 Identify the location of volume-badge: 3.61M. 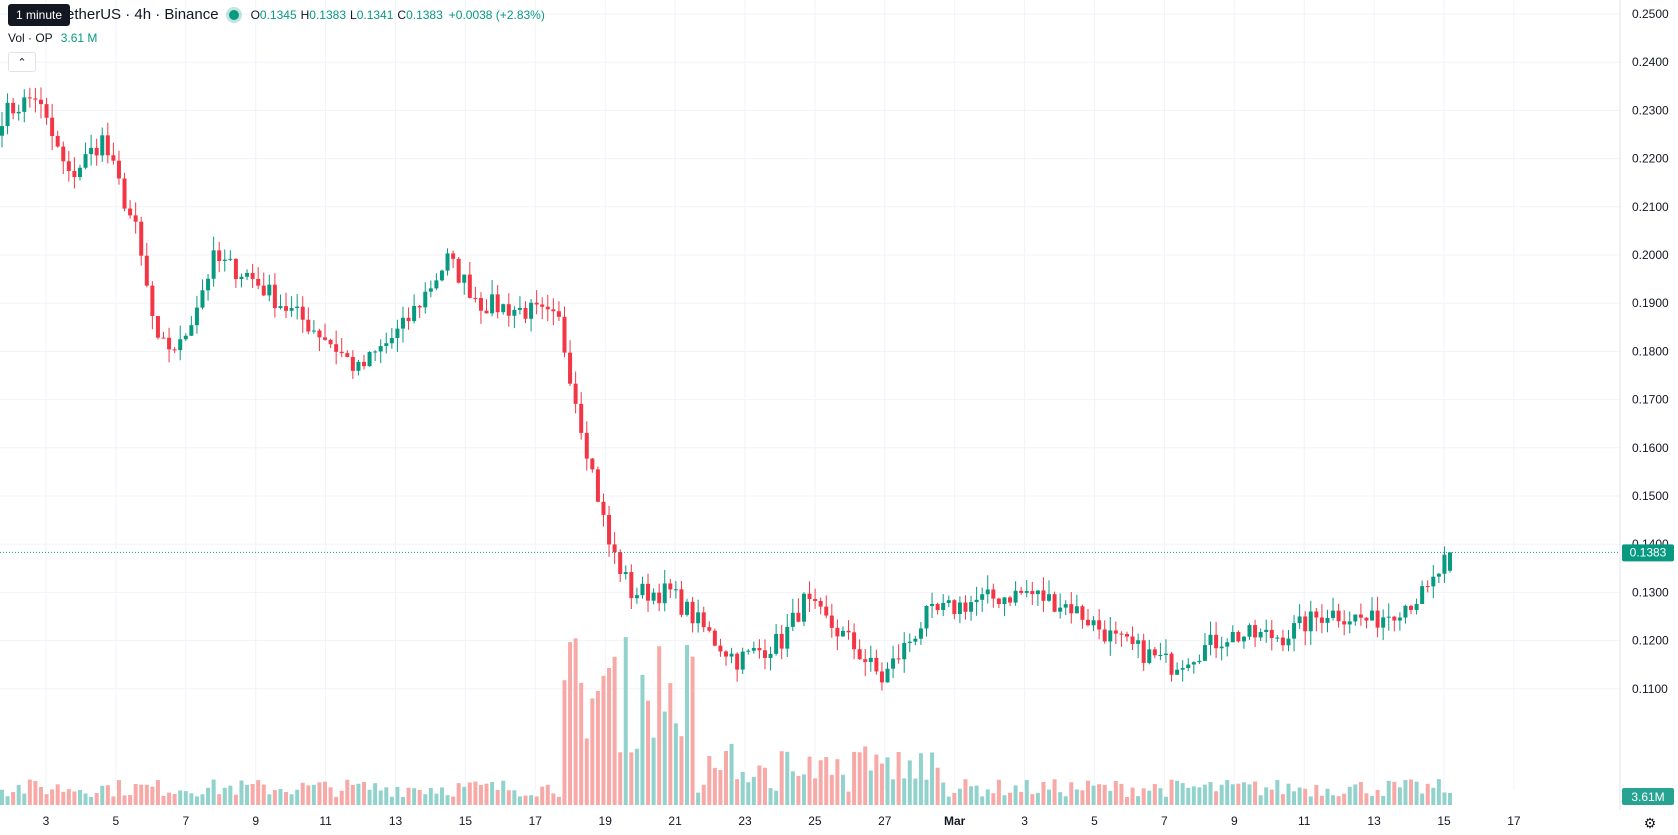
(1648, 796).